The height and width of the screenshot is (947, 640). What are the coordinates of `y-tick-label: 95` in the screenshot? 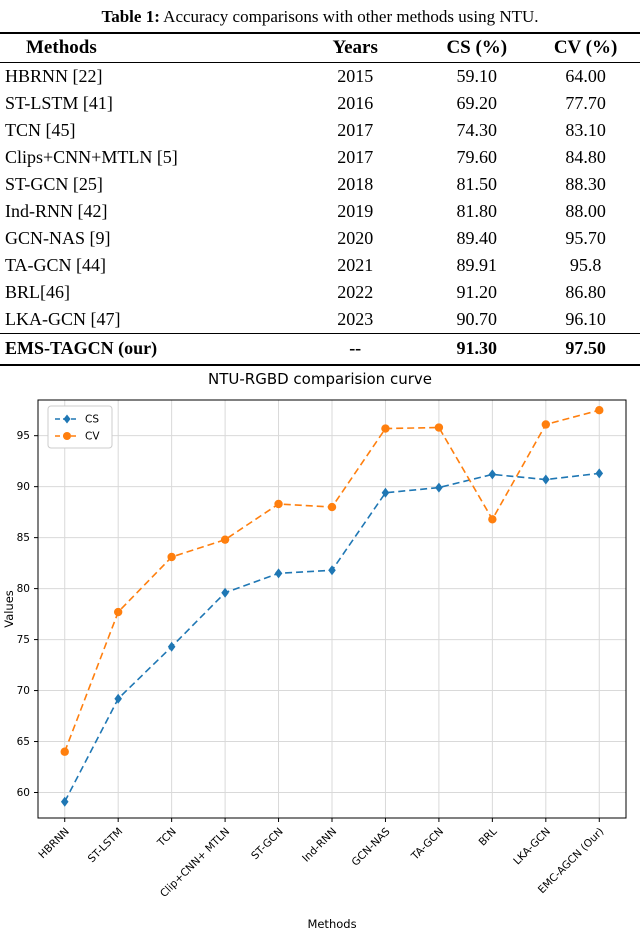 It's located at (23, 436).